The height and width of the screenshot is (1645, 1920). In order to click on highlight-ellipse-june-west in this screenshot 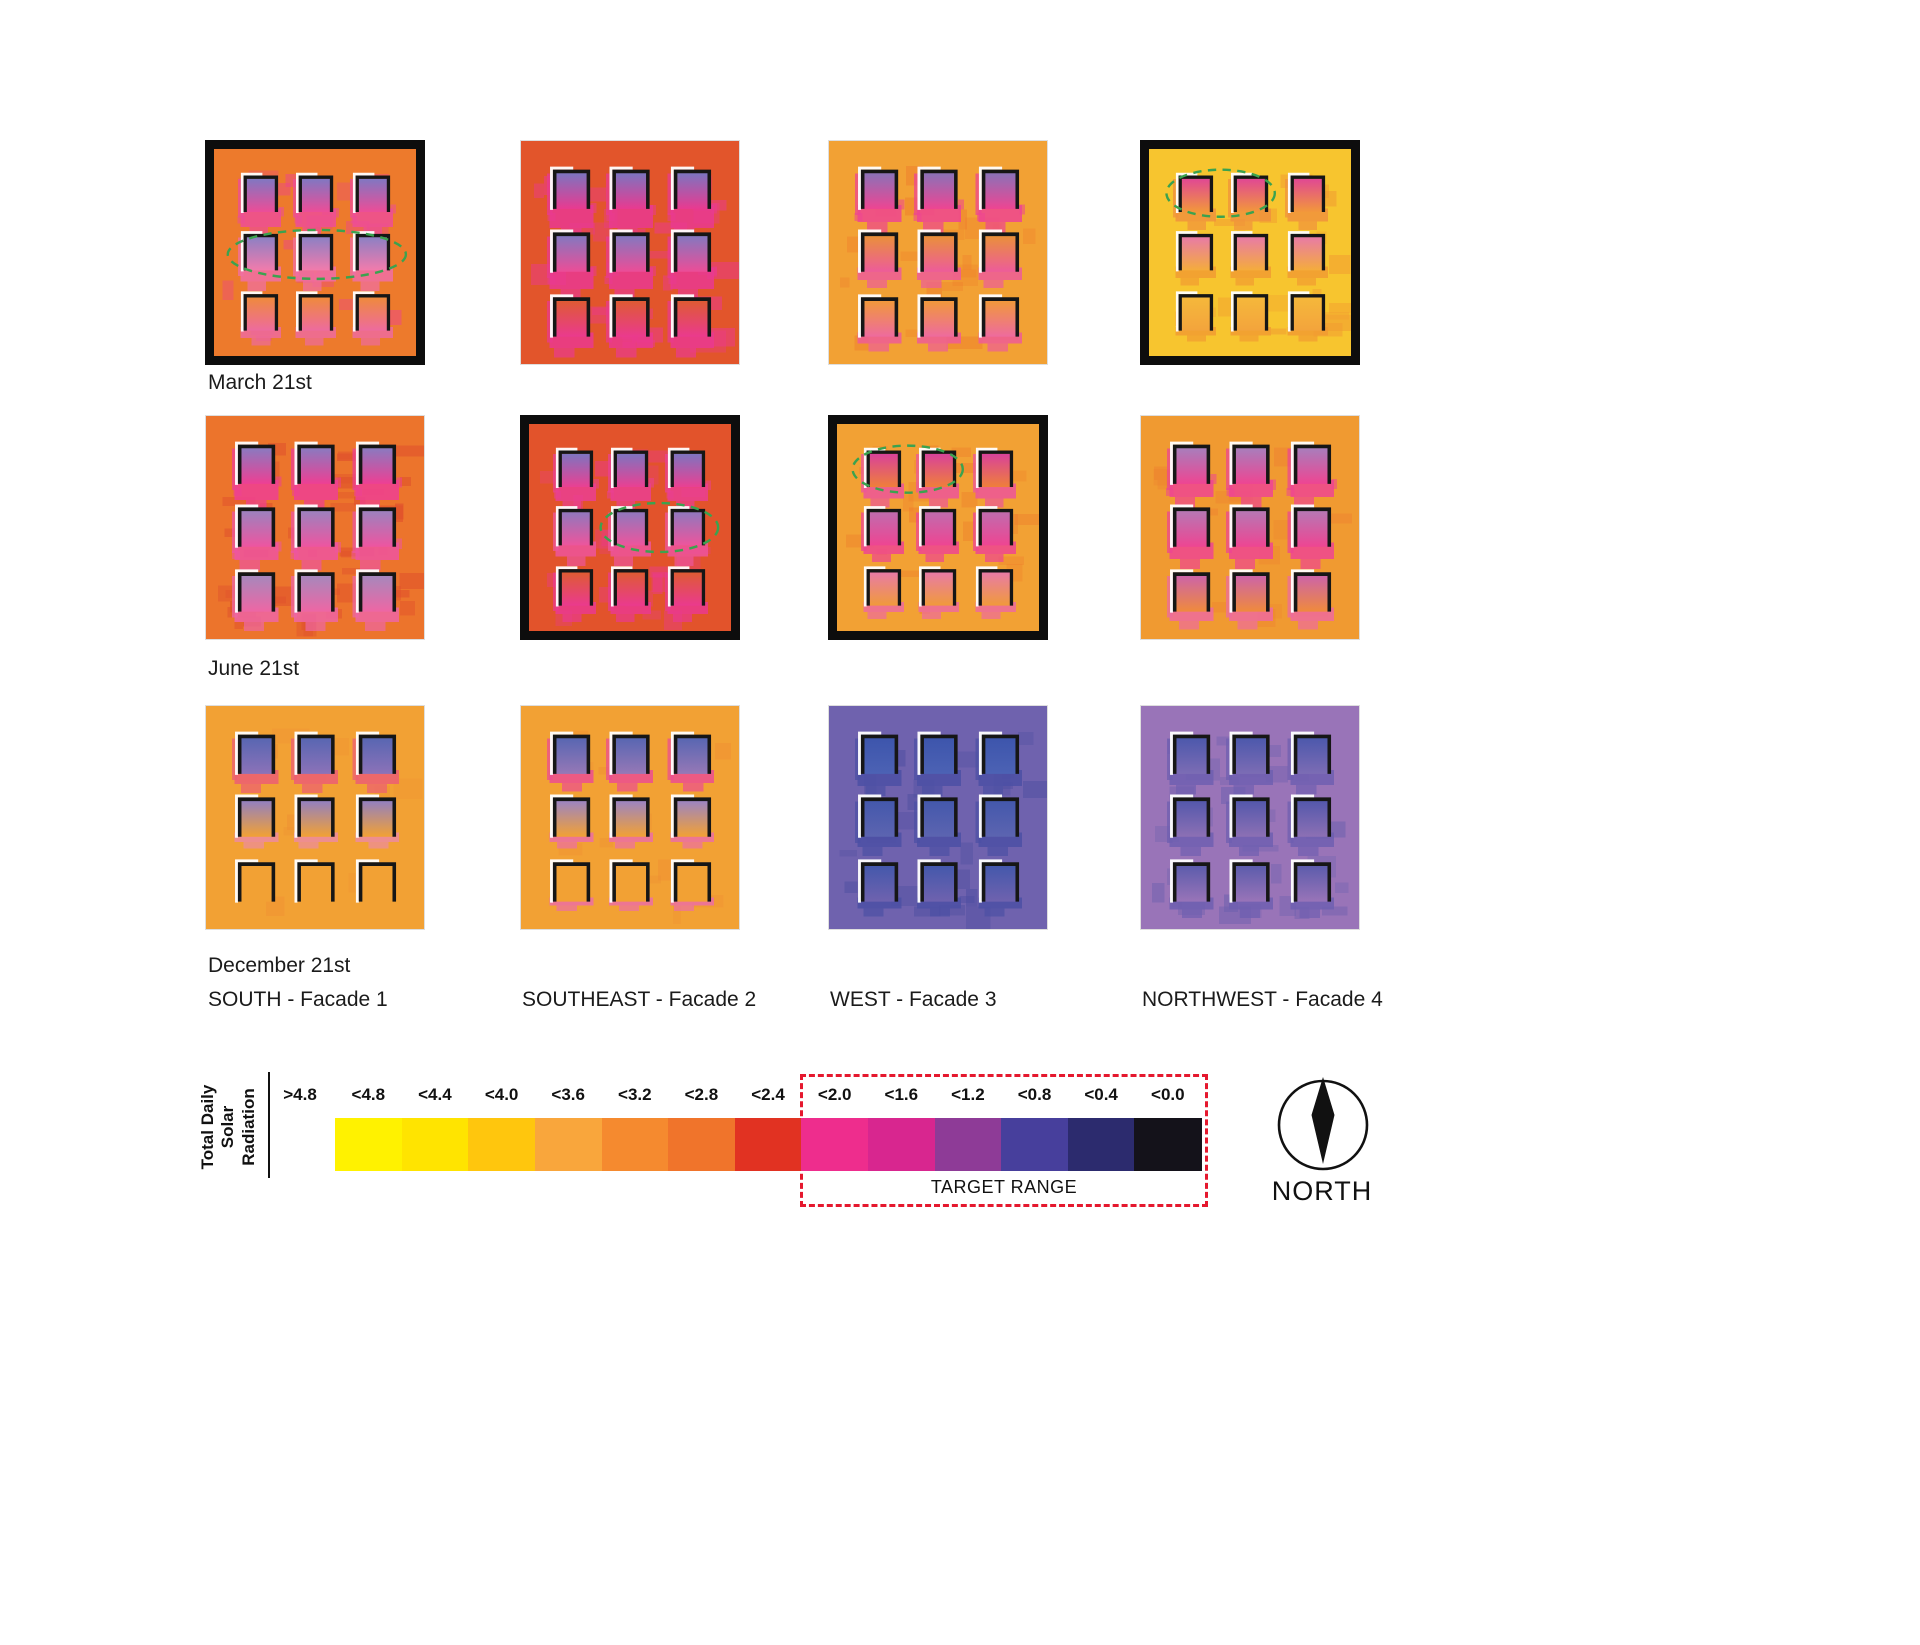, I will do `click(907, 469)`.